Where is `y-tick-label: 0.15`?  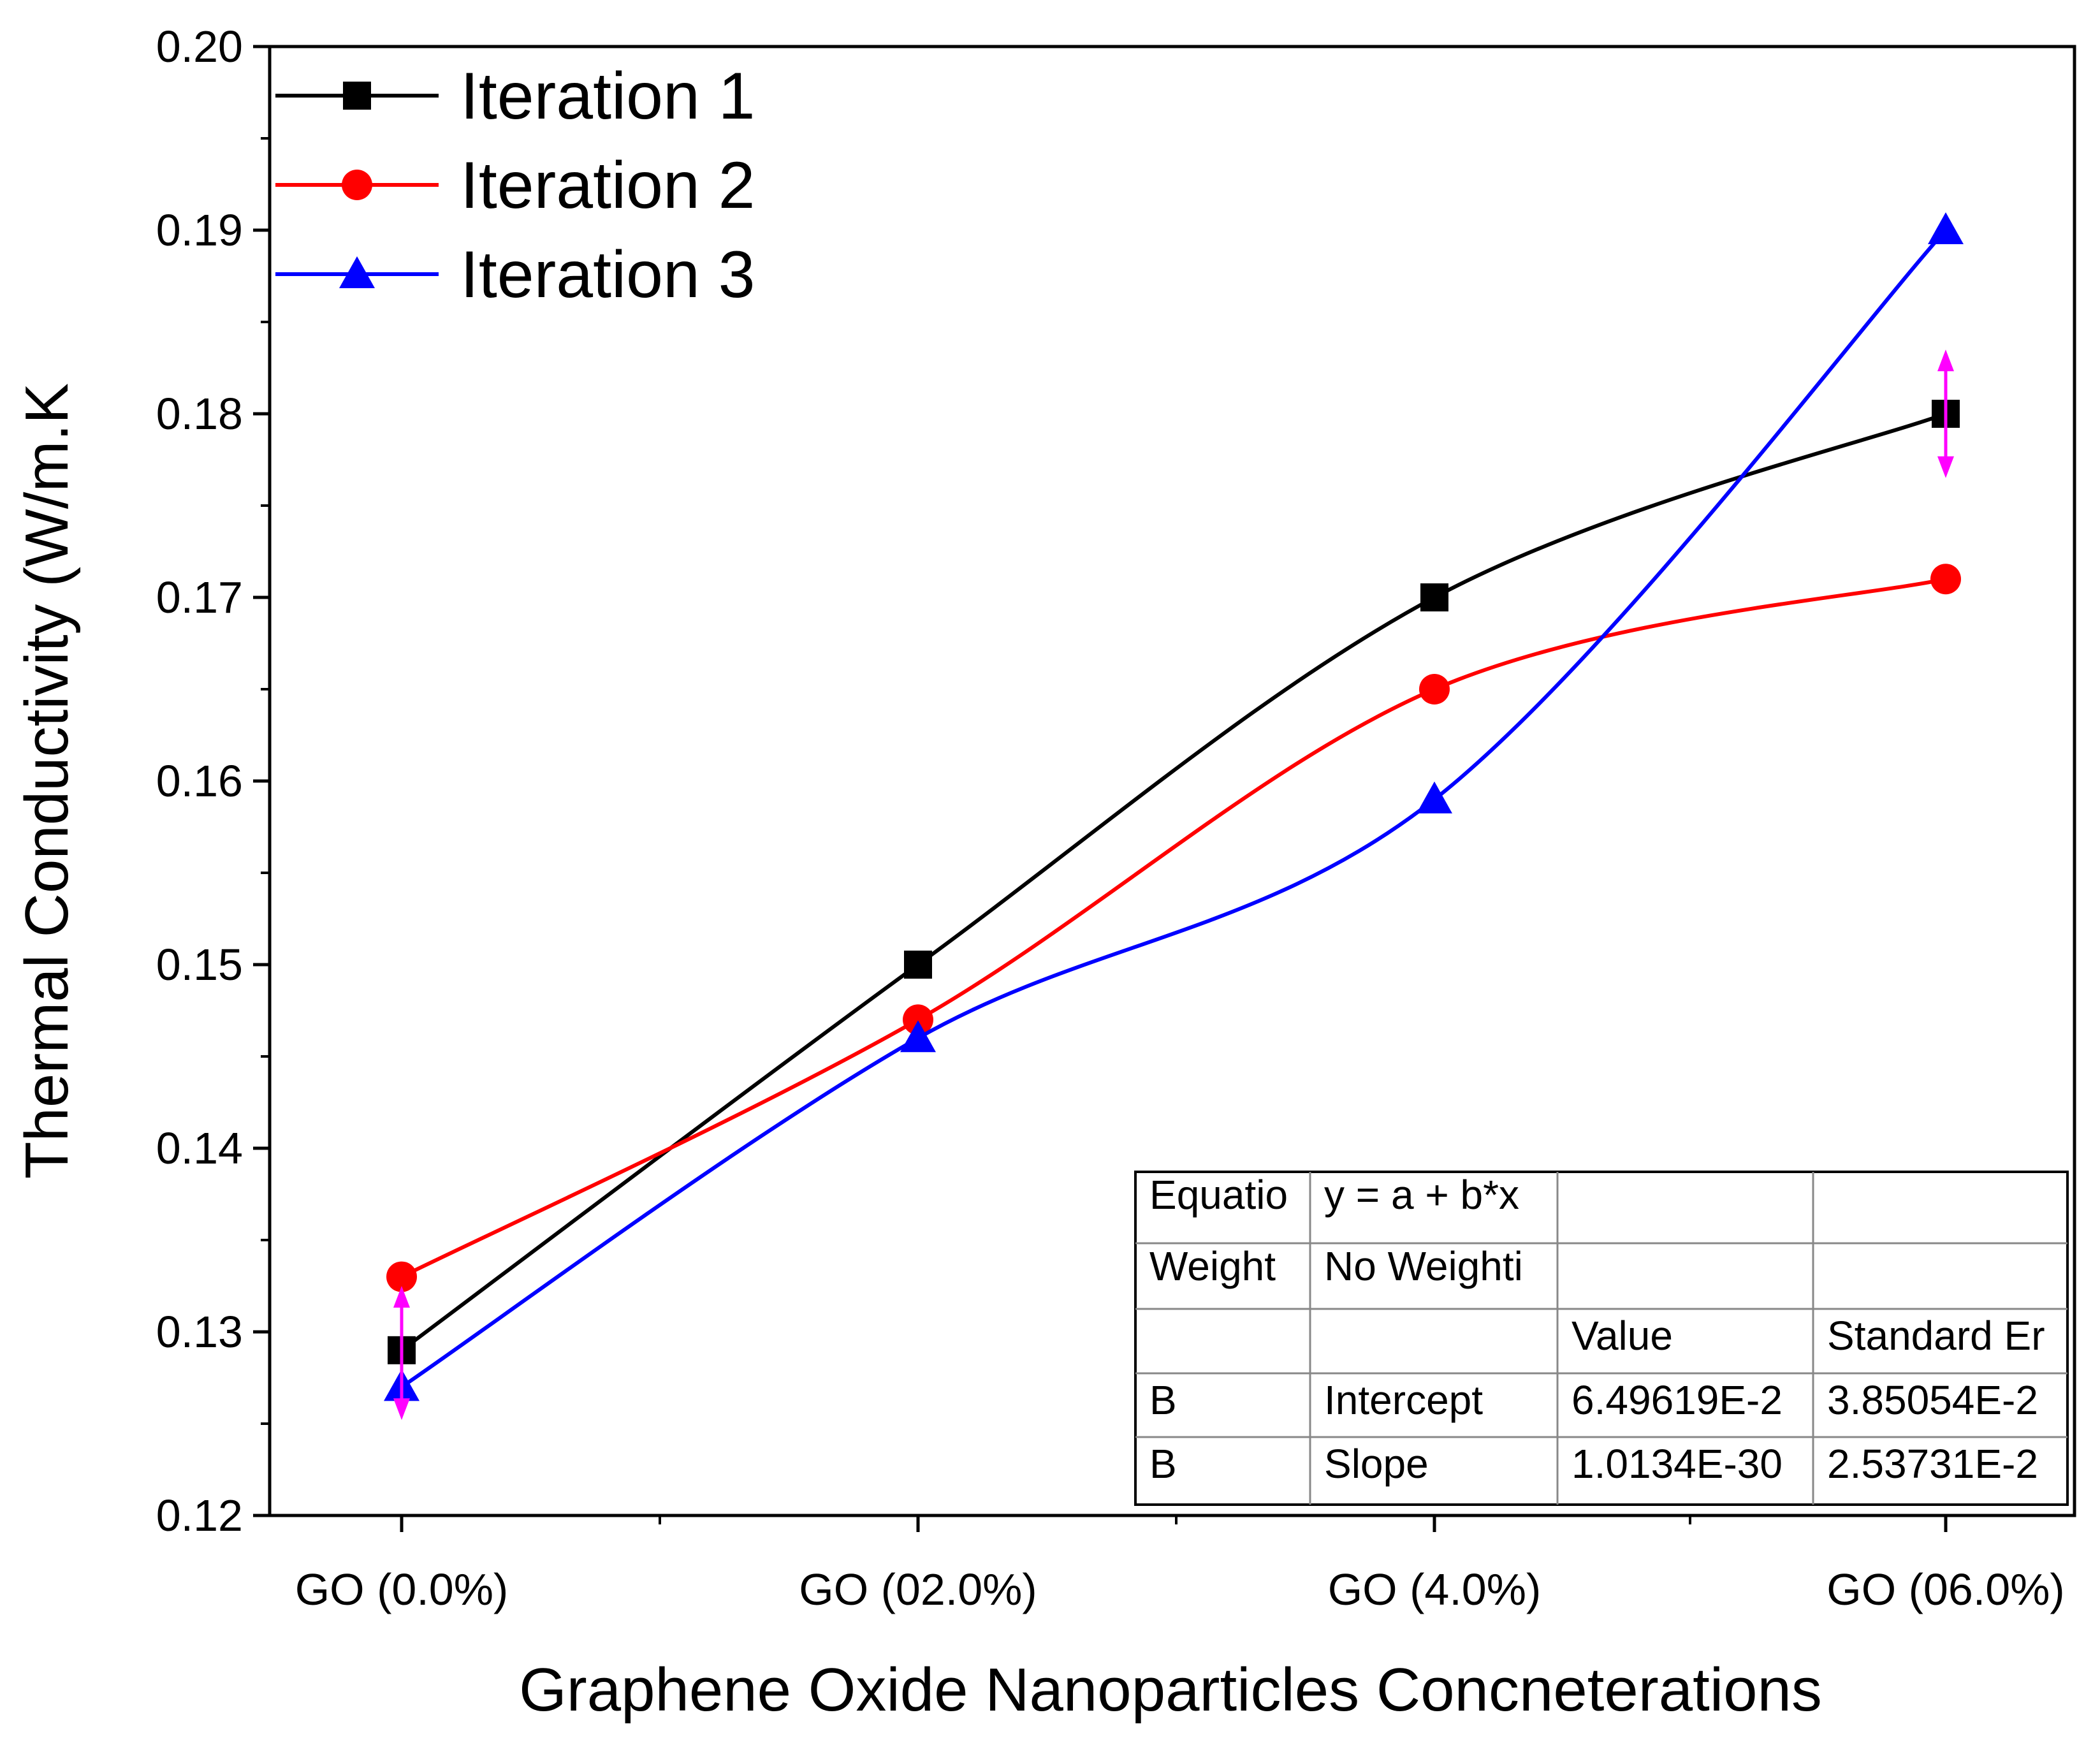 y-tick-label: 0.15 is located at coordinates (199, 964).